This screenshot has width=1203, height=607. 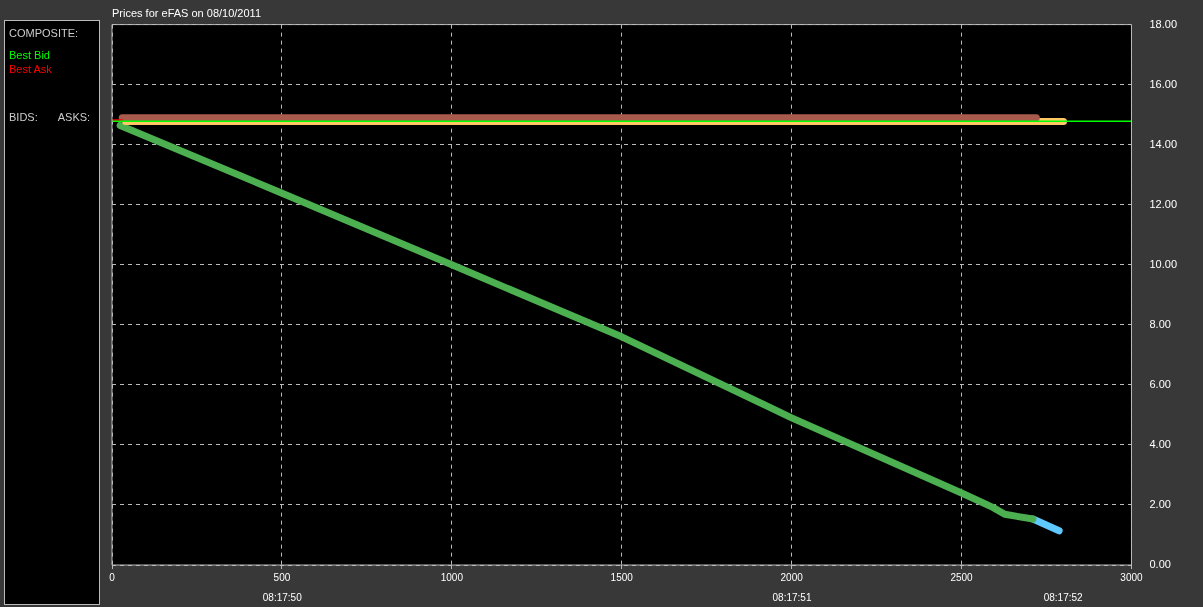 What do you see at coordinates (23, 117) in the screenshot?
I see `text: BIDS:` at bounding box center [23, 117].